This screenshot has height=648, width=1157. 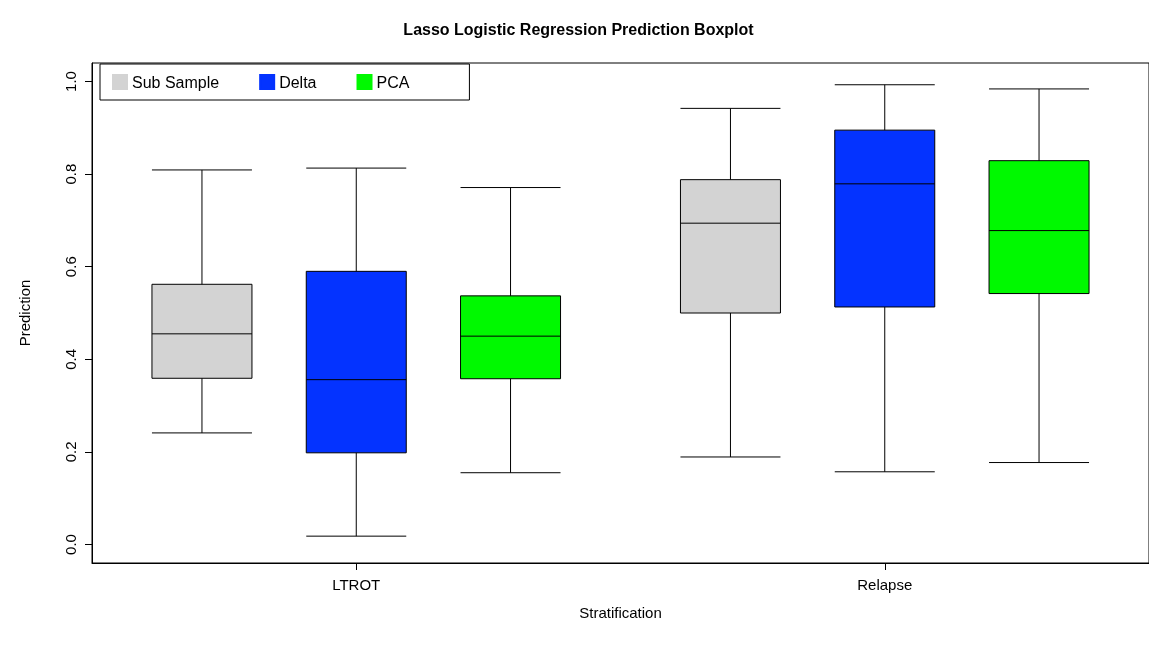 I want to click on chart-title: Lasso Logistic Regression Prediction Boxplot, so click(x=579, y=29).